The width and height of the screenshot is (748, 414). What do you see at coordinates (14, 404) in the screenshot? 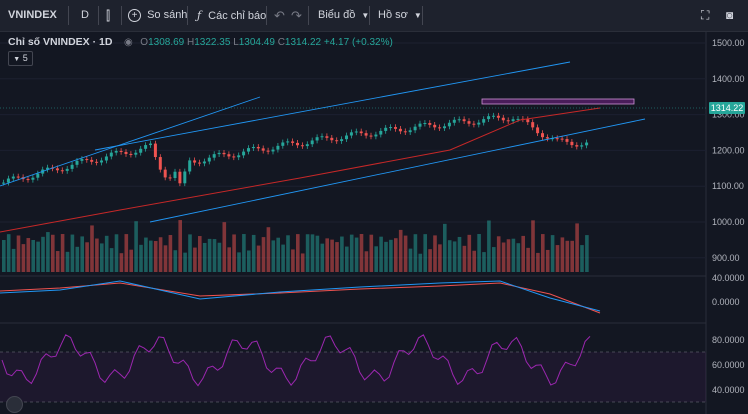
I see `tradingview-logo-icon` at bounding box center [14, 404].